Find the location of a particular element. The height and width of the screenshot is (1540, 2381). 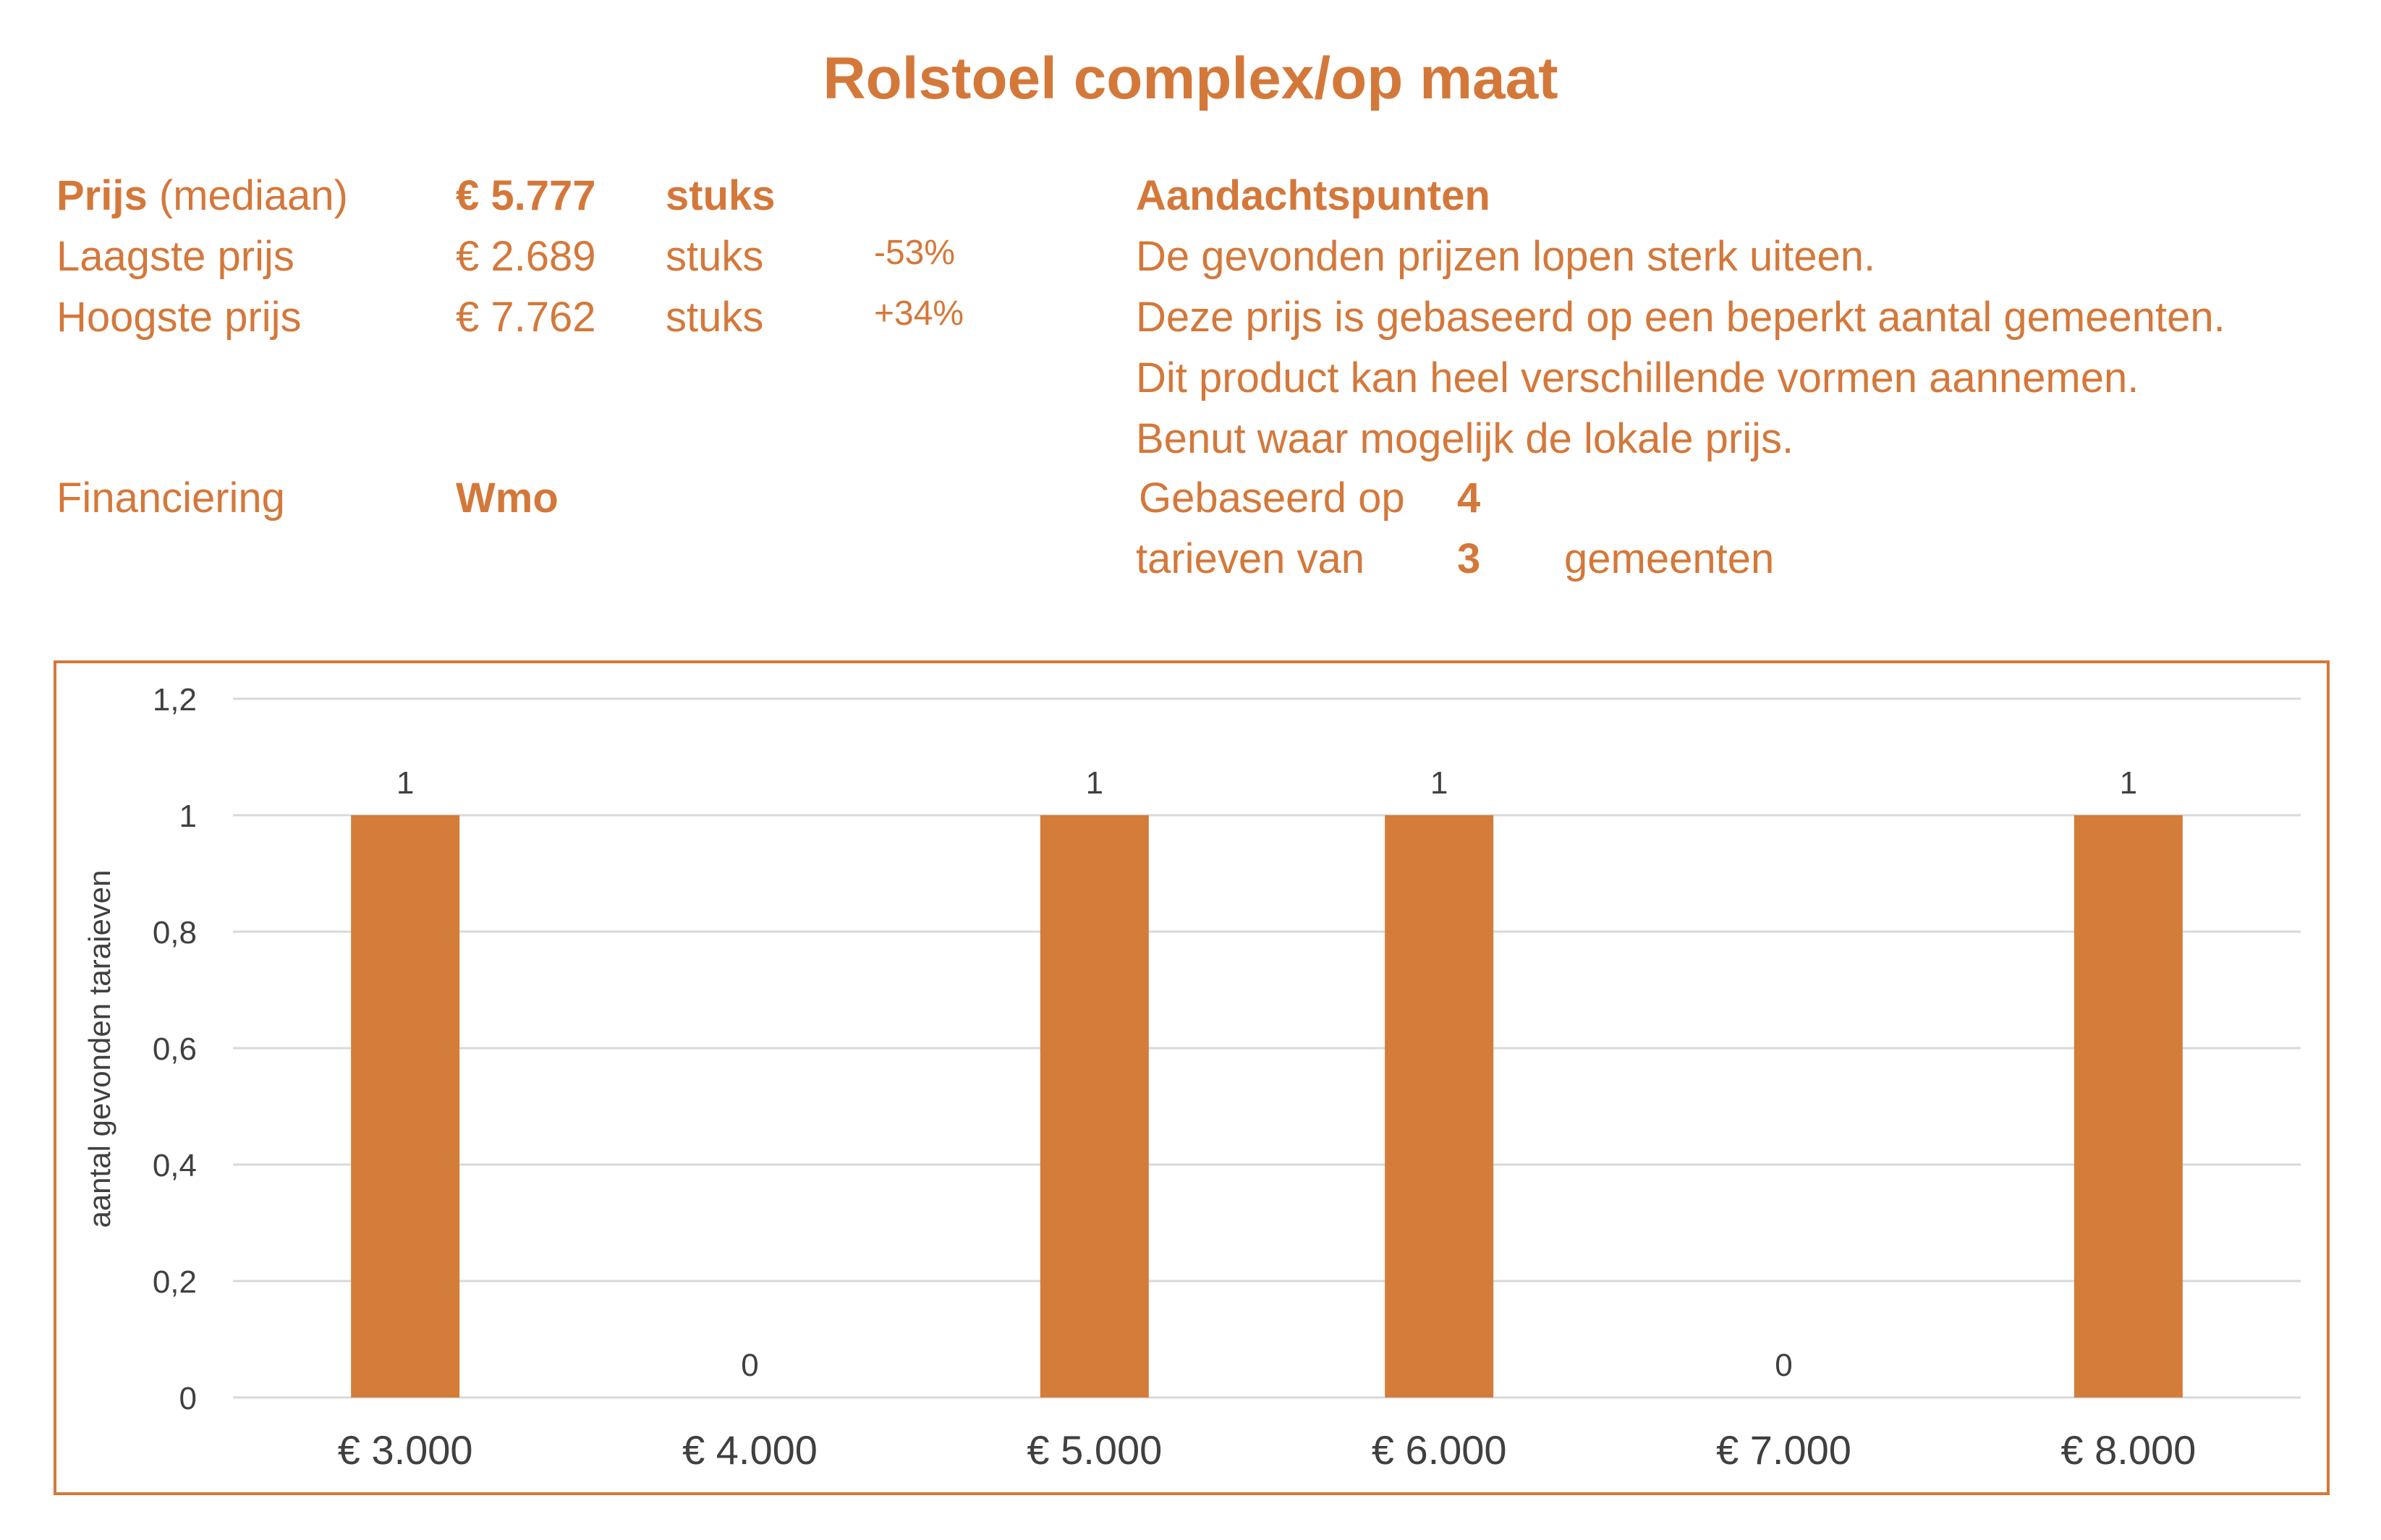

gebaseerd-label: Gebaseerd op is located at coordinates (1272, 499).